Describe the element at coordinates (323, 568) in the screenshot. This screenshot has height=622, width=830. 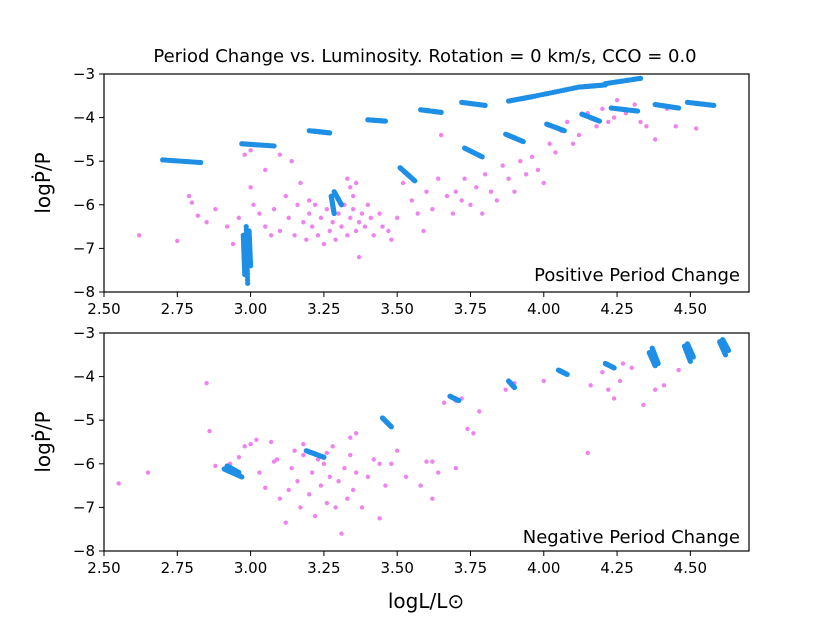
I see `bottom-x-tick-label: 3.25` at that location.